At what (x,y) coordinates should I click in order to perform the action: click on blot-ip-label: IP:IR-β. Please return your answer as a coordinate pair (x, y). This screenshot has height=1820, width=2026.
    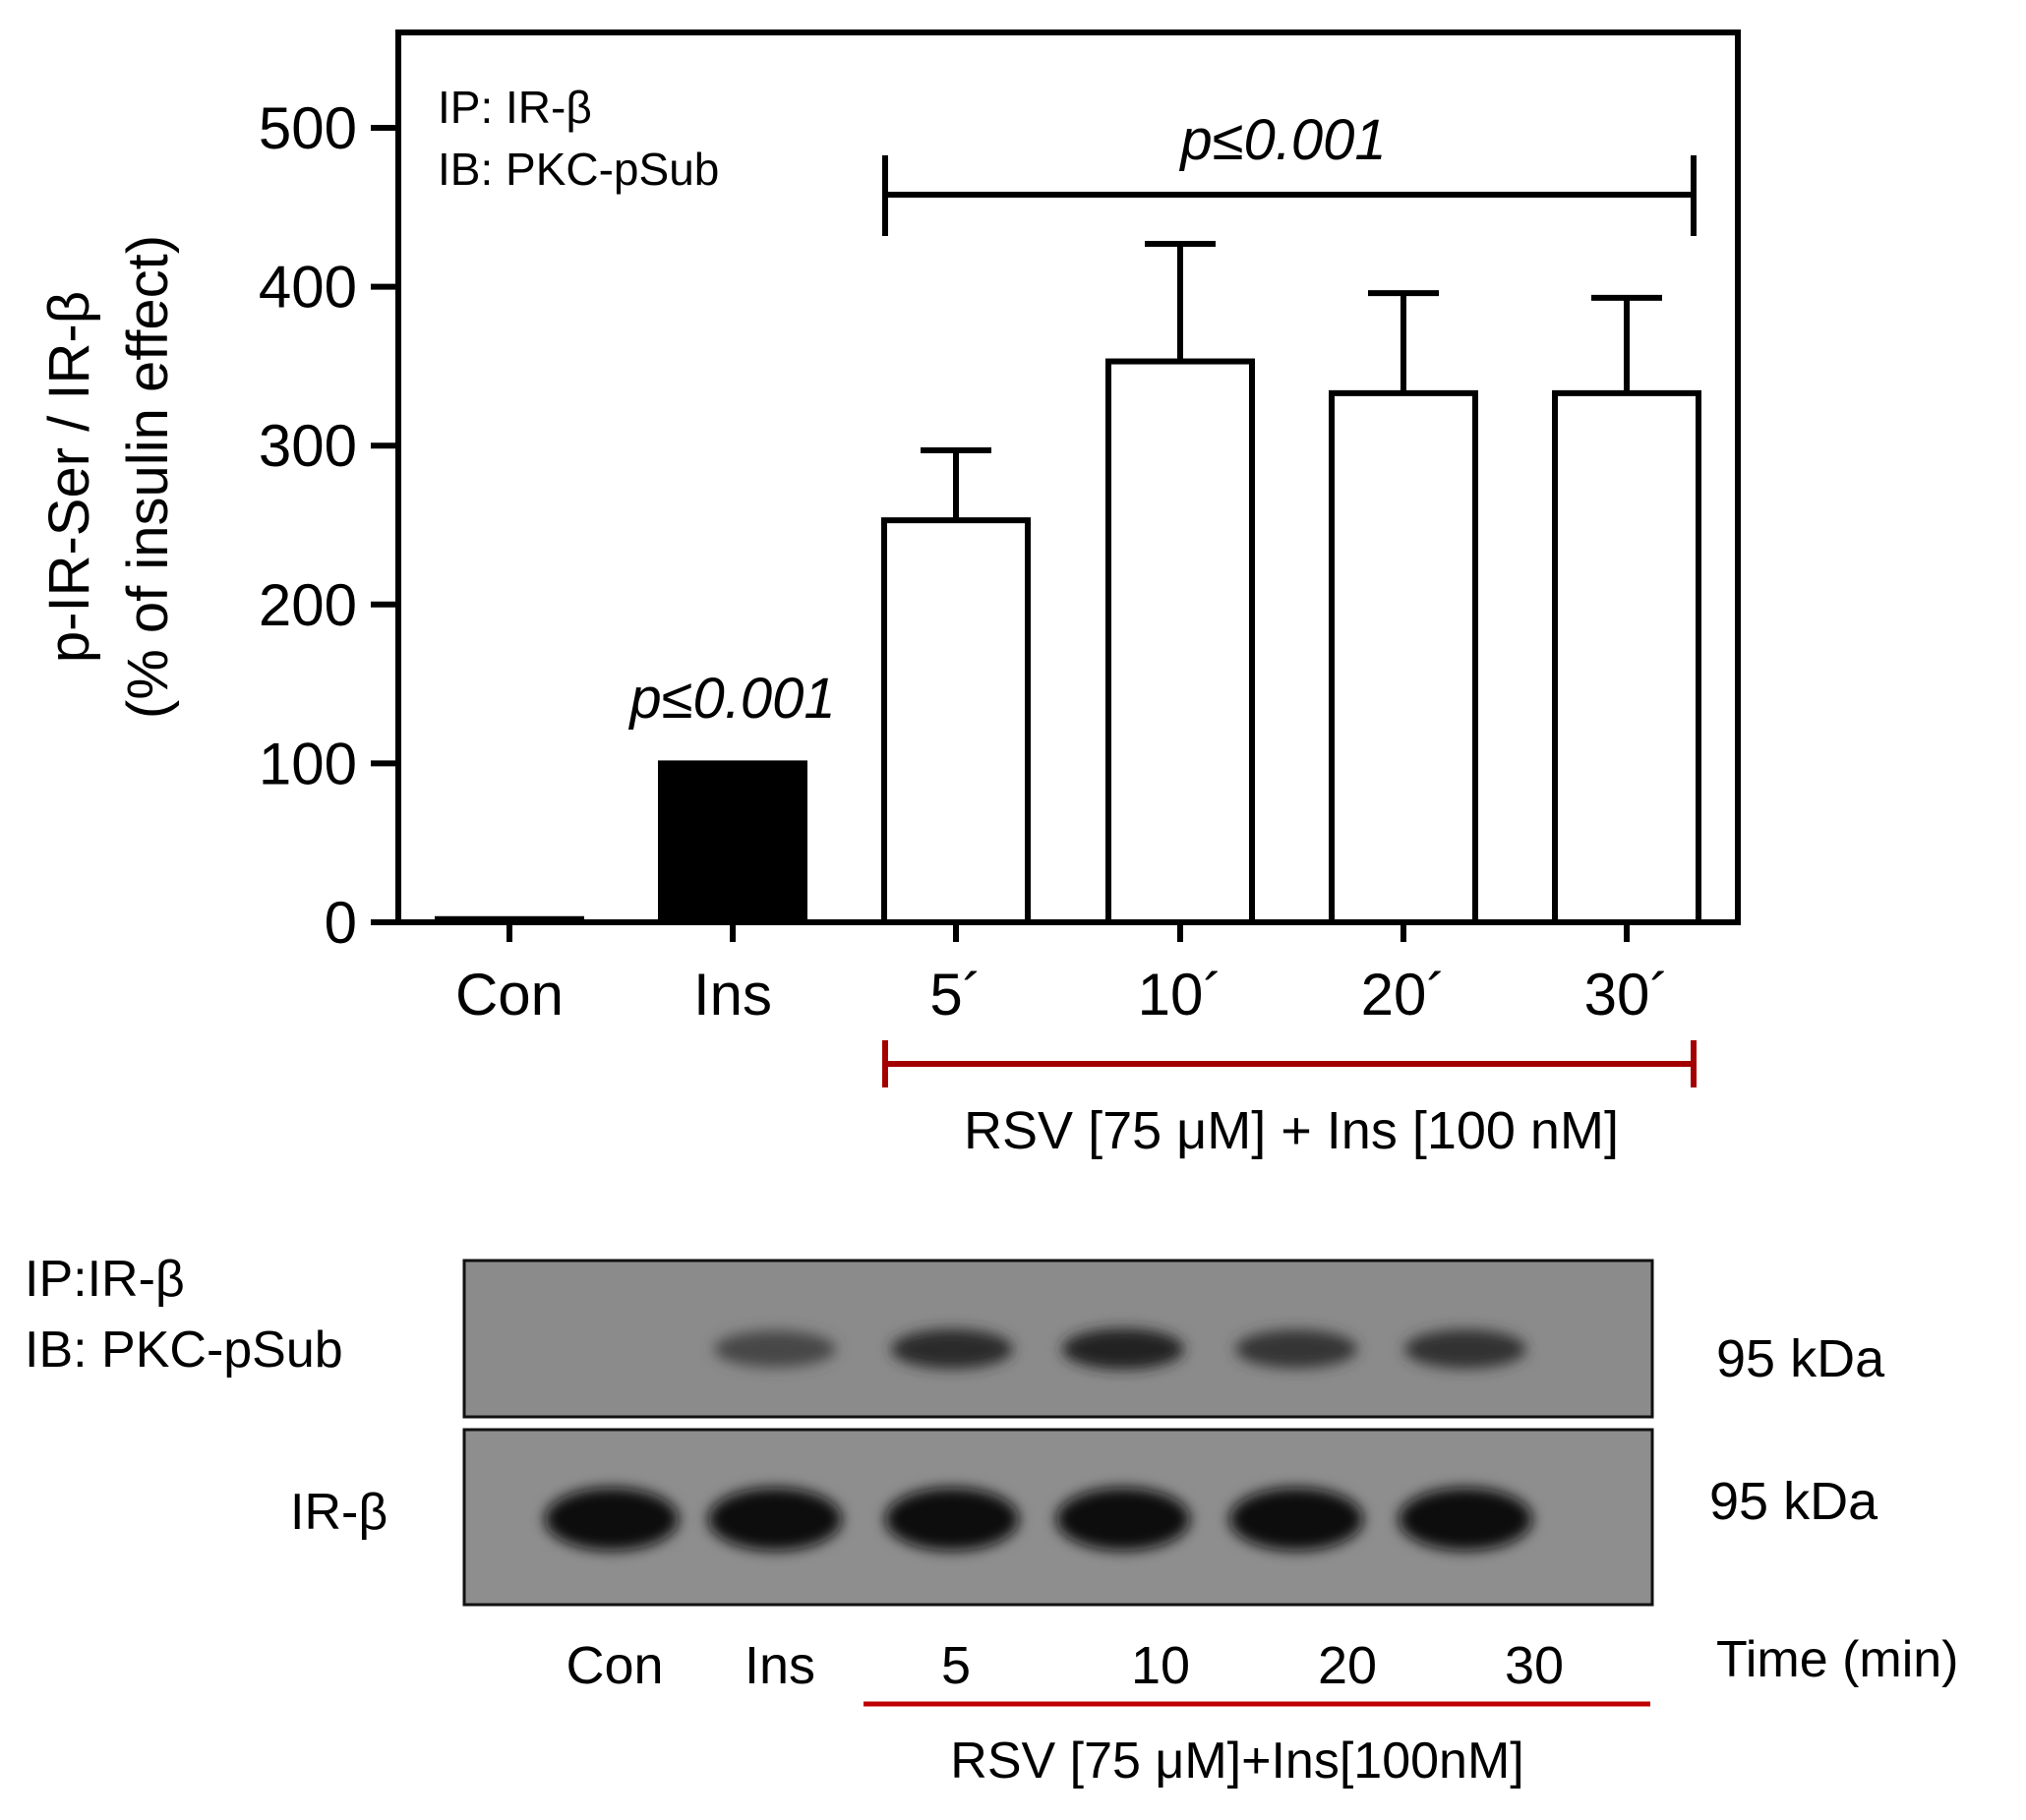
    Looking at the image, I should click on (105, 1279).